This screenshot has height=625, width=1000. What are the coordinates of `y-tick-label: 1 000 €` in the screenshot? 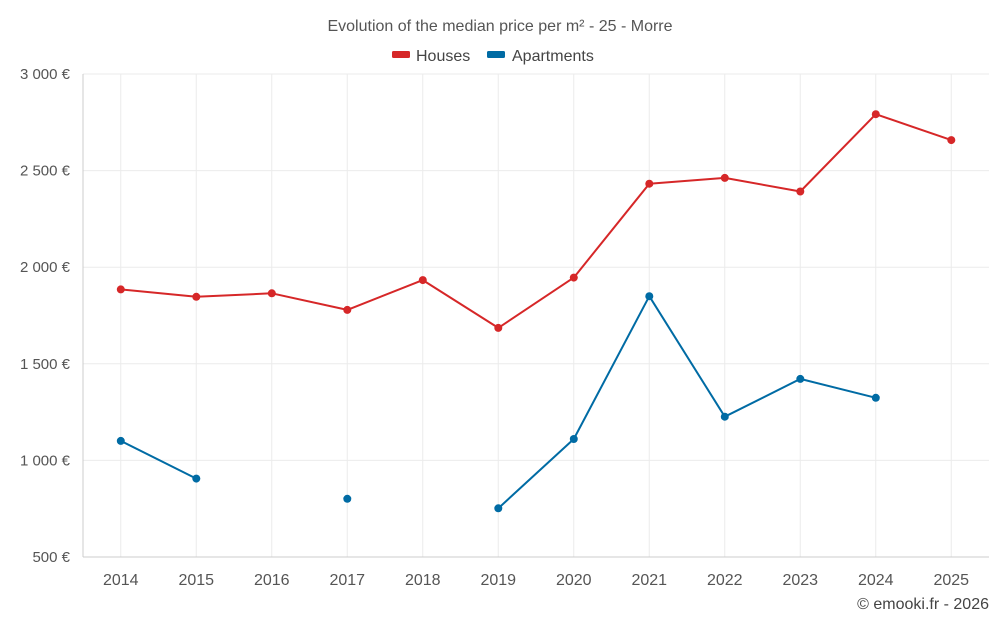 It's located at (45, 460).